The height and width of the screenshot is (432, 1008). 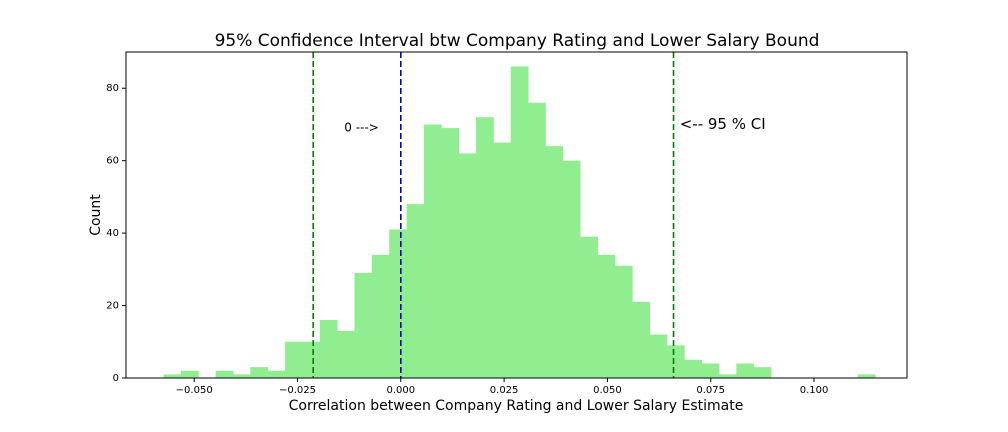 What do you see at coordinates (96, 215) in the screenshot?
I see `y-axis-label: Count` at bounding box center [96, 215].